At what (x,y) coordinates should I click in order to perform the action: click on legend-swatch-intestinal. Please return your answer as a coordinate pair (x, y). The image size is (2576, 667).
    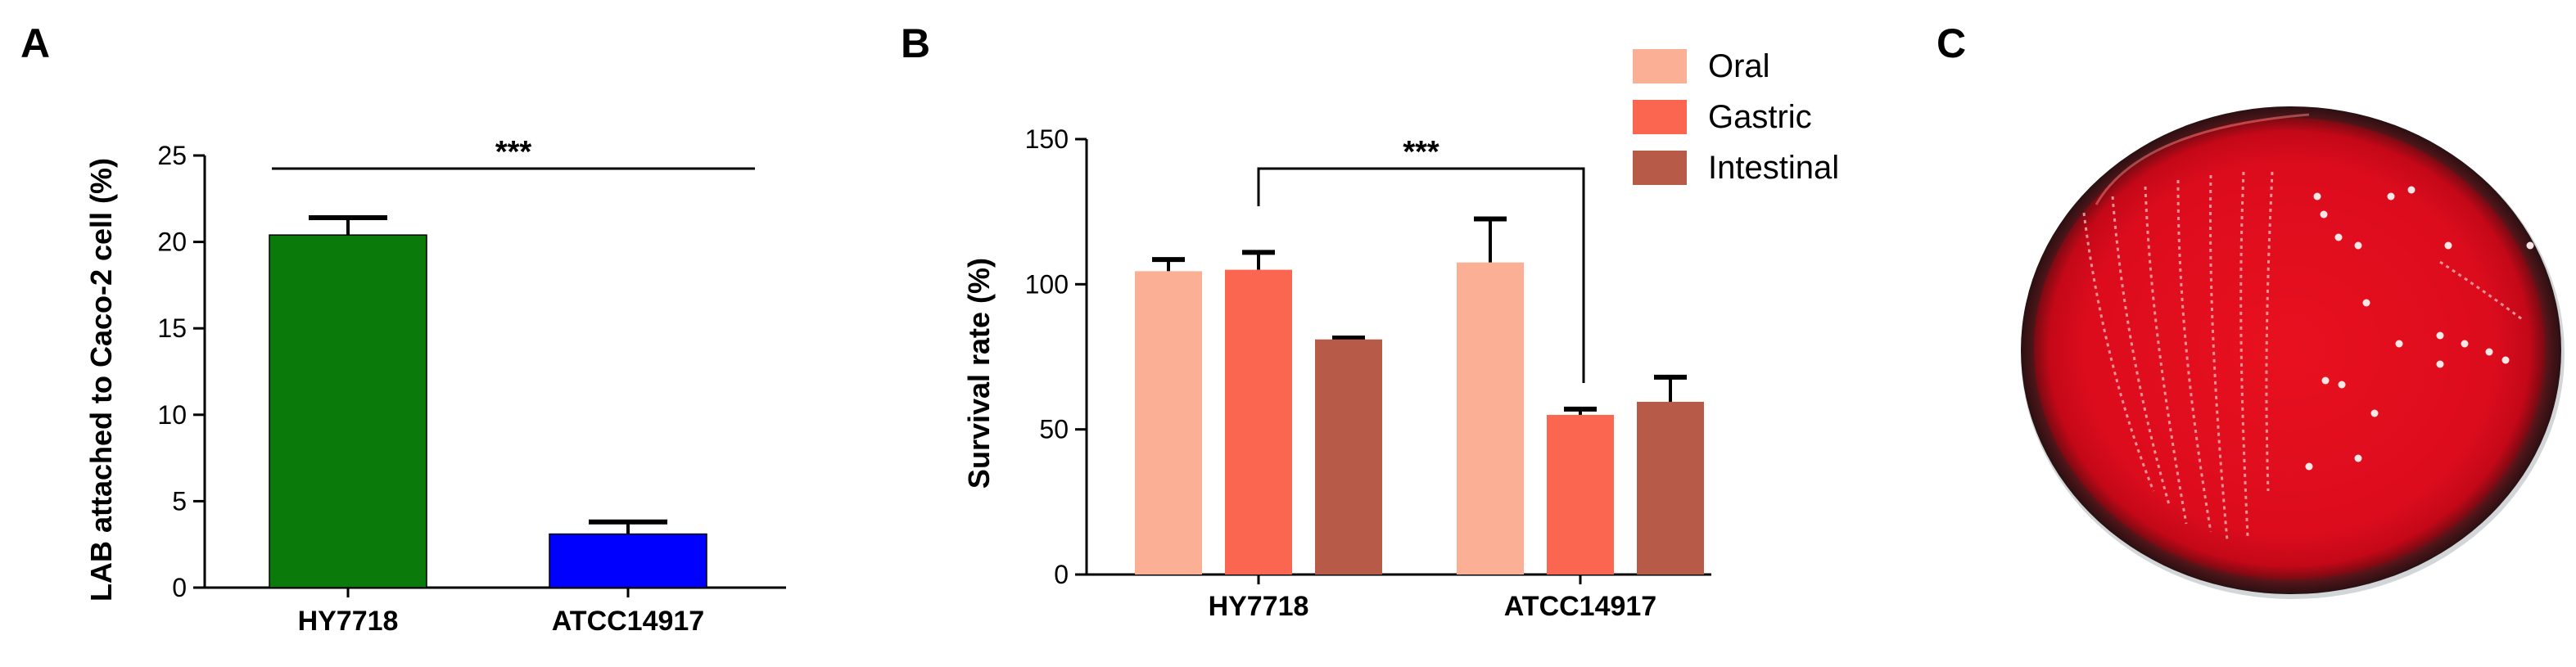
    Looking at the image, I should click on (1660, 168).